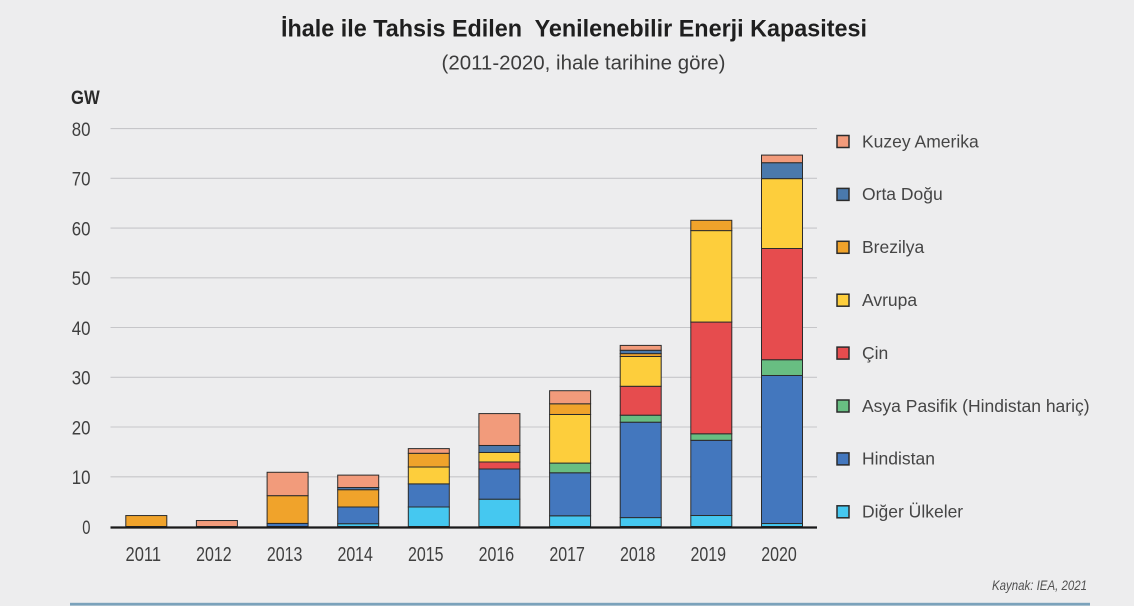 This screenshot has height=606, width=1134. I want to click on svg-text: GW, so click(85, 98).